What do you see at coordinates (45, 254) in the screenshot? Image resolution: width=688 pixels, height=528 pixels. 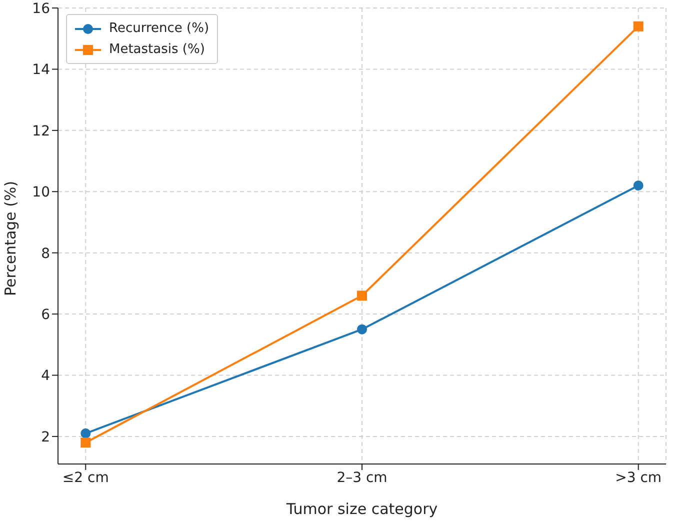 I see `y-tick-label: 8` at bounding box center [45, 254].